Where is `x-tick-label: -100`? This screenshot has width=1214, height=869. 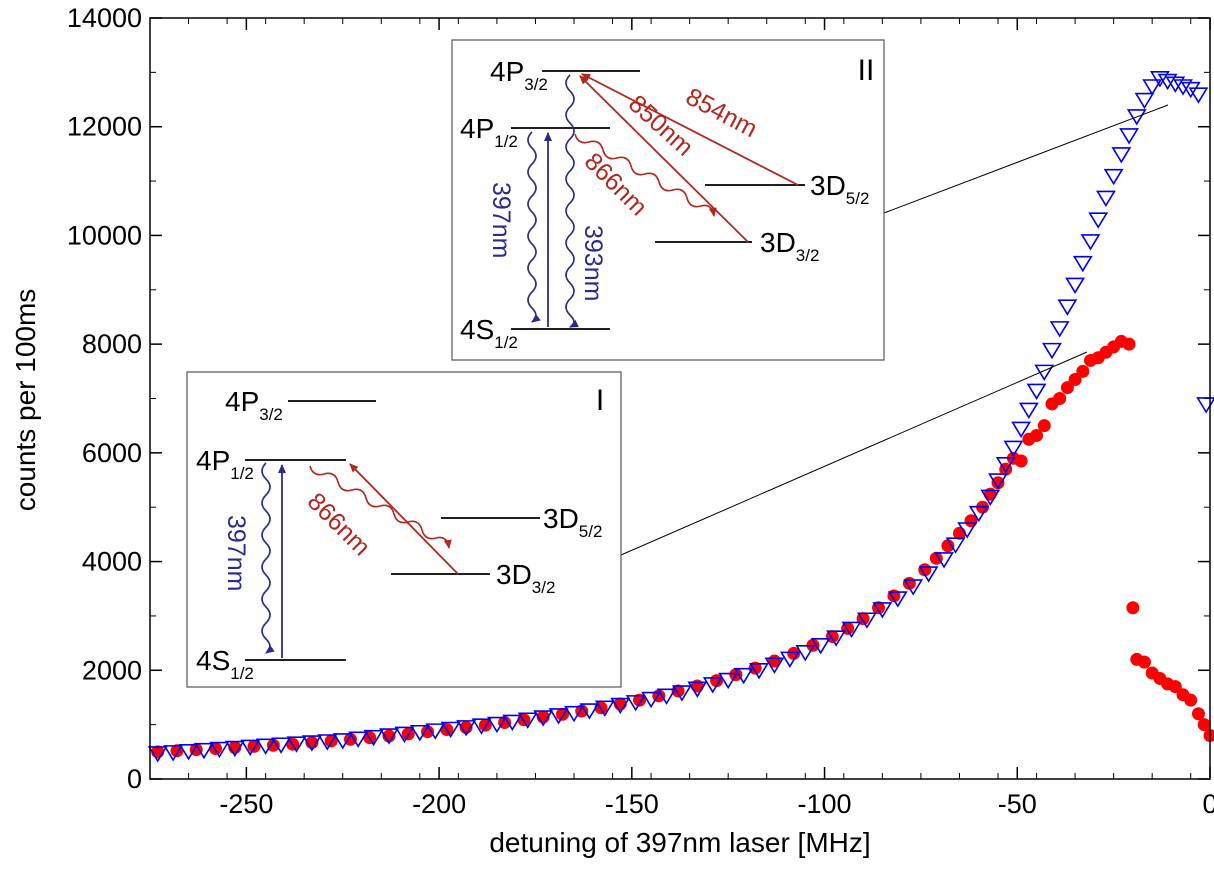
x-tick-label: -100 is located at coordinates (825, 804).